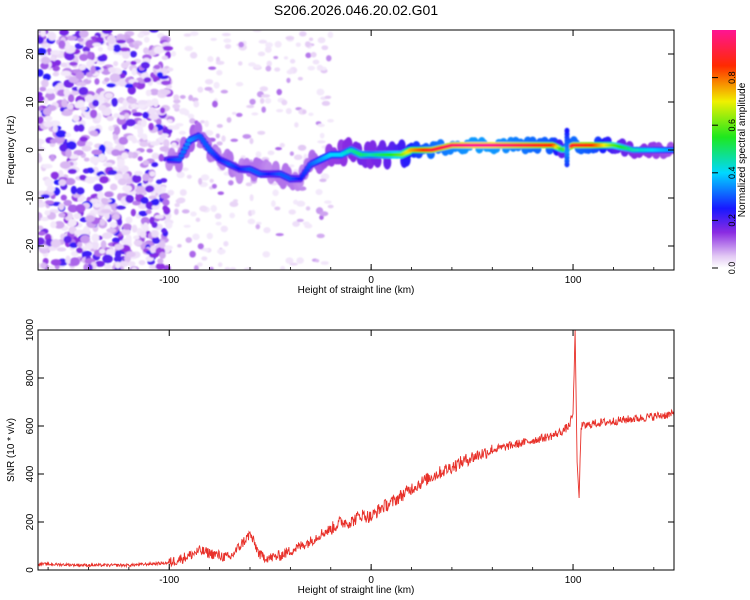 The image size is (750, 600). I want to click on ridge-halo, so click(372, 147).